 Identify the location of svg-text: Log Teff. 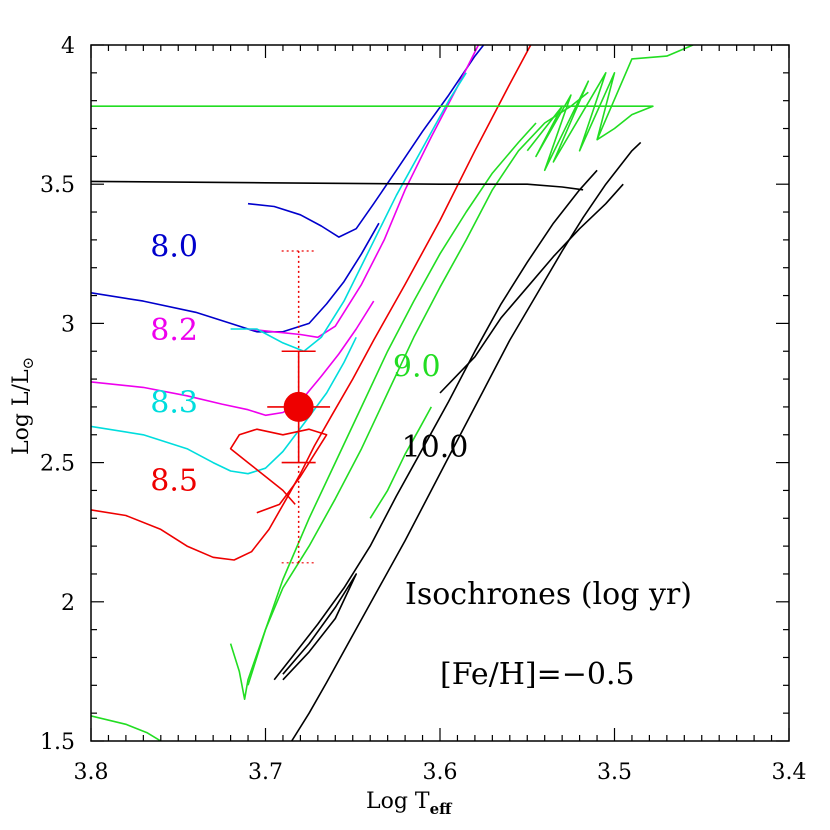
(409, 803).